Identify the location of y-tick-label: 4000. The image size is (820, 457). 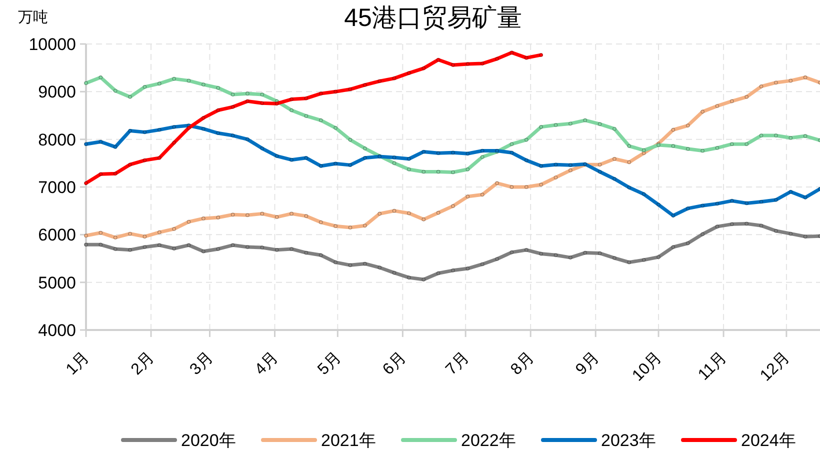
(57, 330).